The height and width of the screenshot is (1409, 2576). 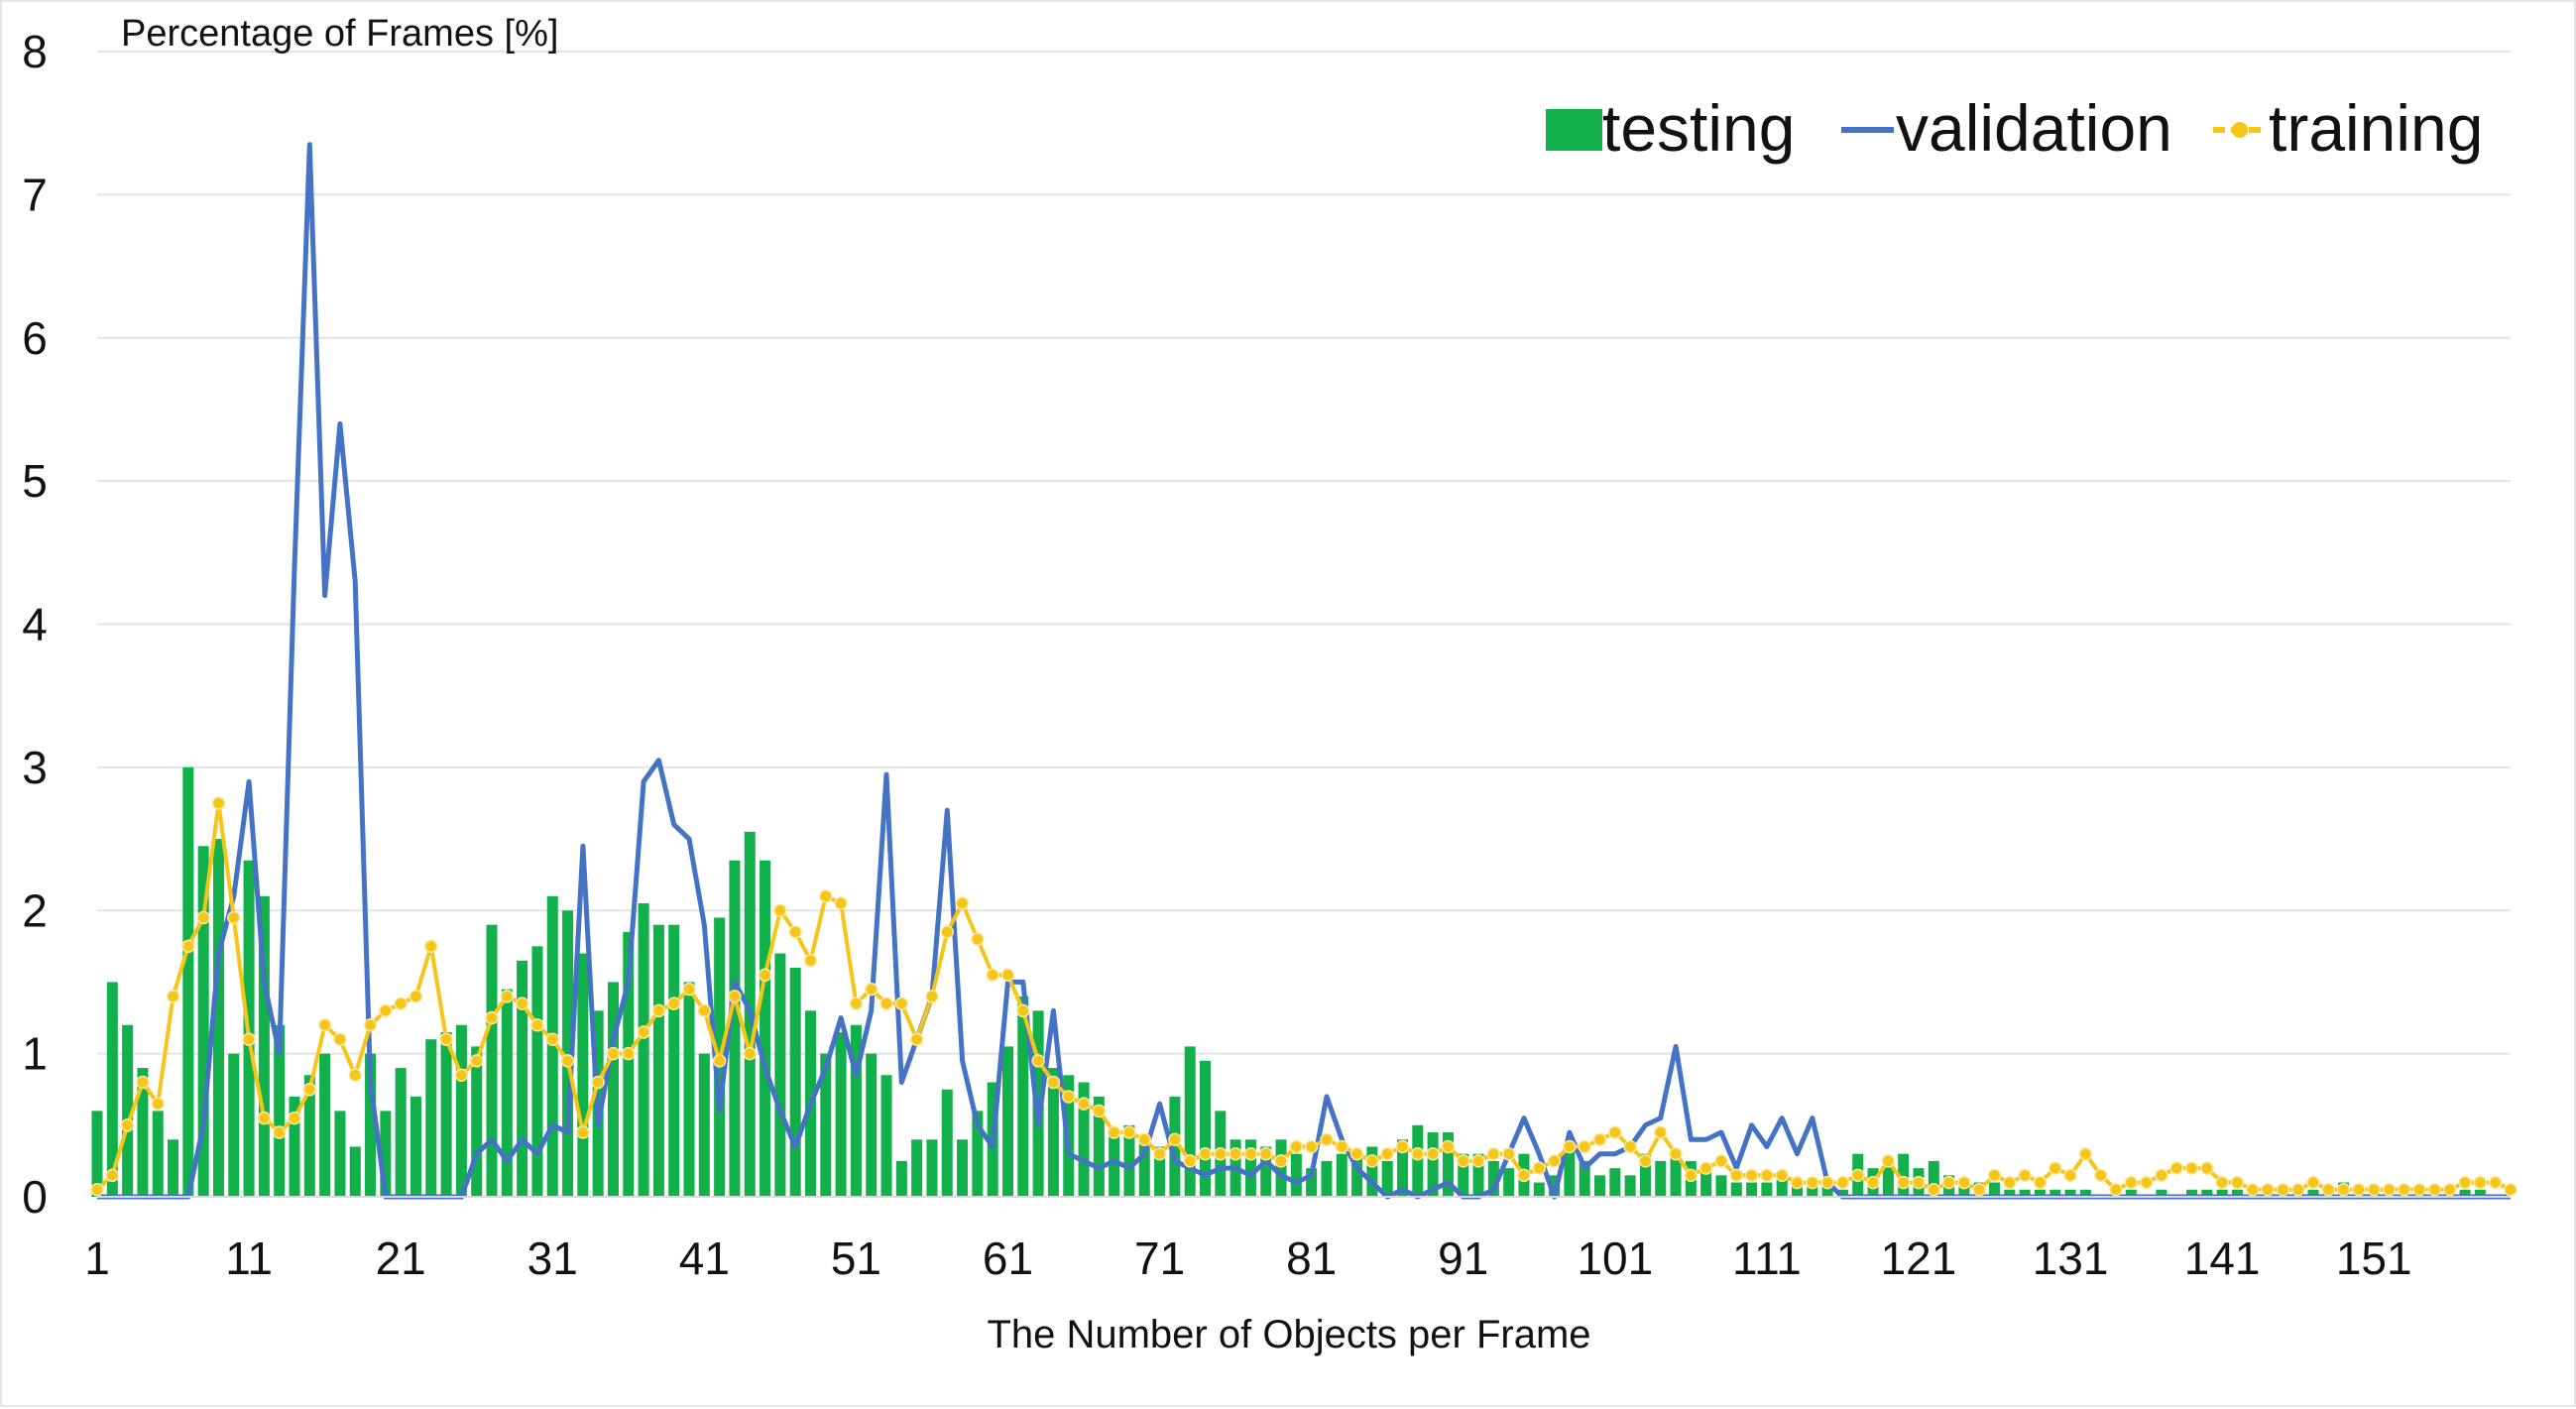 I want to click on x-tick-label: 111, so click(x=1767, y=1258).